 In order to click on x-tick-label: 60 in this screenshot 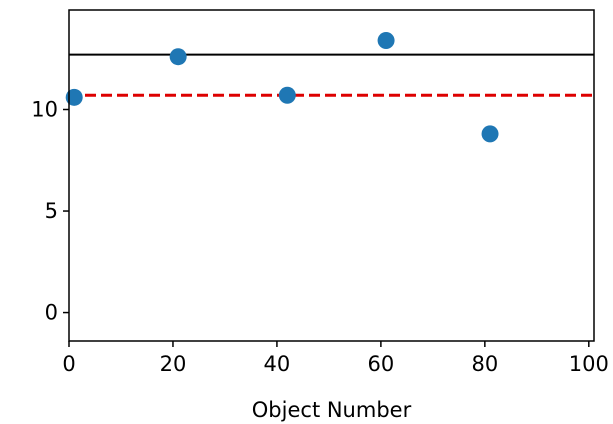, I will do `click(381, 364)`.